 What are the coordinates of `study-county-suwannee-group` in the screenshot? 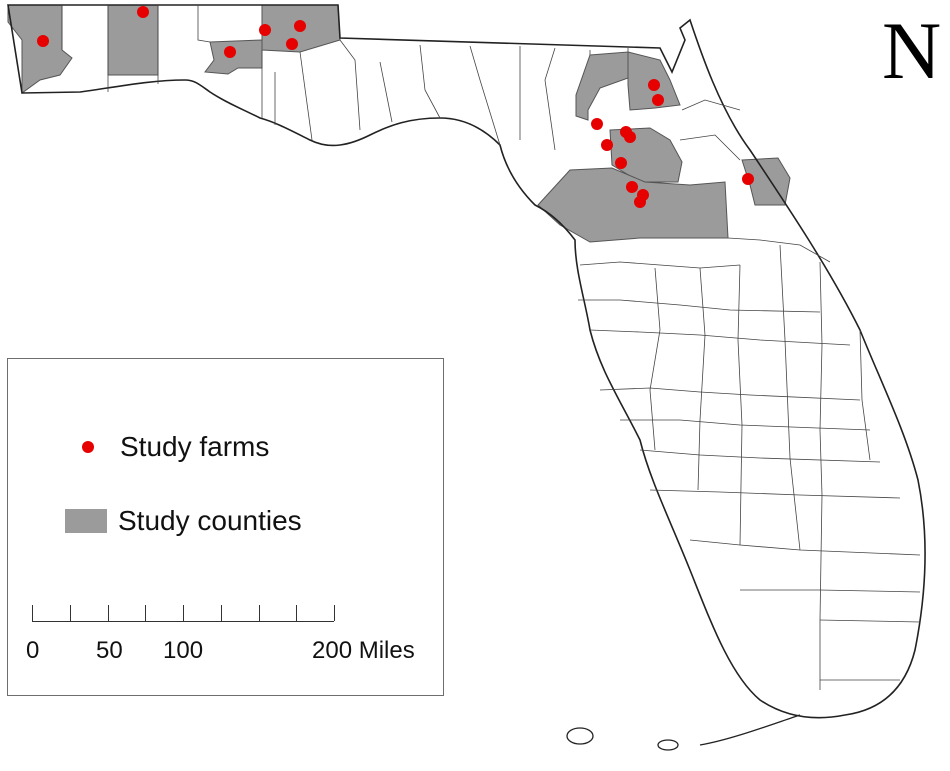 It's located at (602, 86).